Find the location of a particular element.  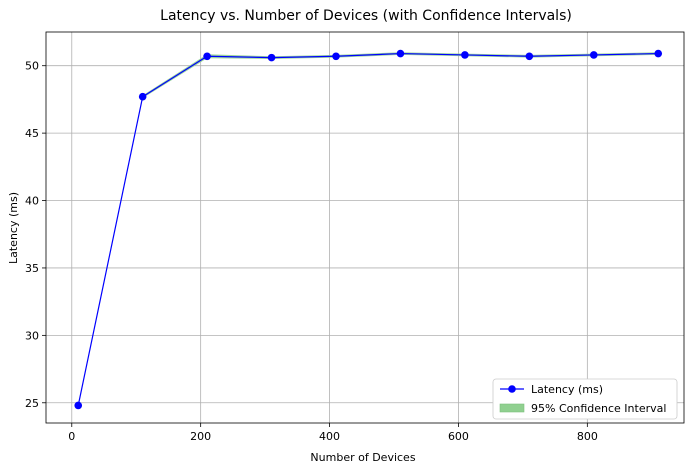

x-tick-label: 200 is located at coordinates (200, 436).